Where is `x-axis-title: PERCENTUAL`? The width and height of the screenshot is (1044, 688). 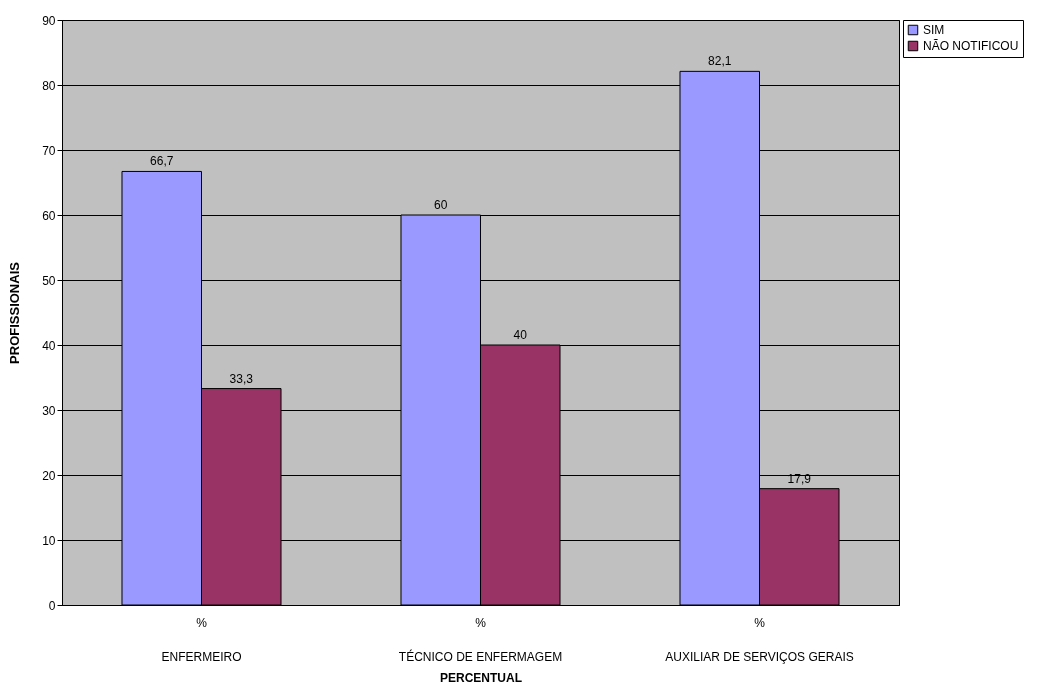 x-axis-title: PERCENTUAL is located at coordinates (481, 677).